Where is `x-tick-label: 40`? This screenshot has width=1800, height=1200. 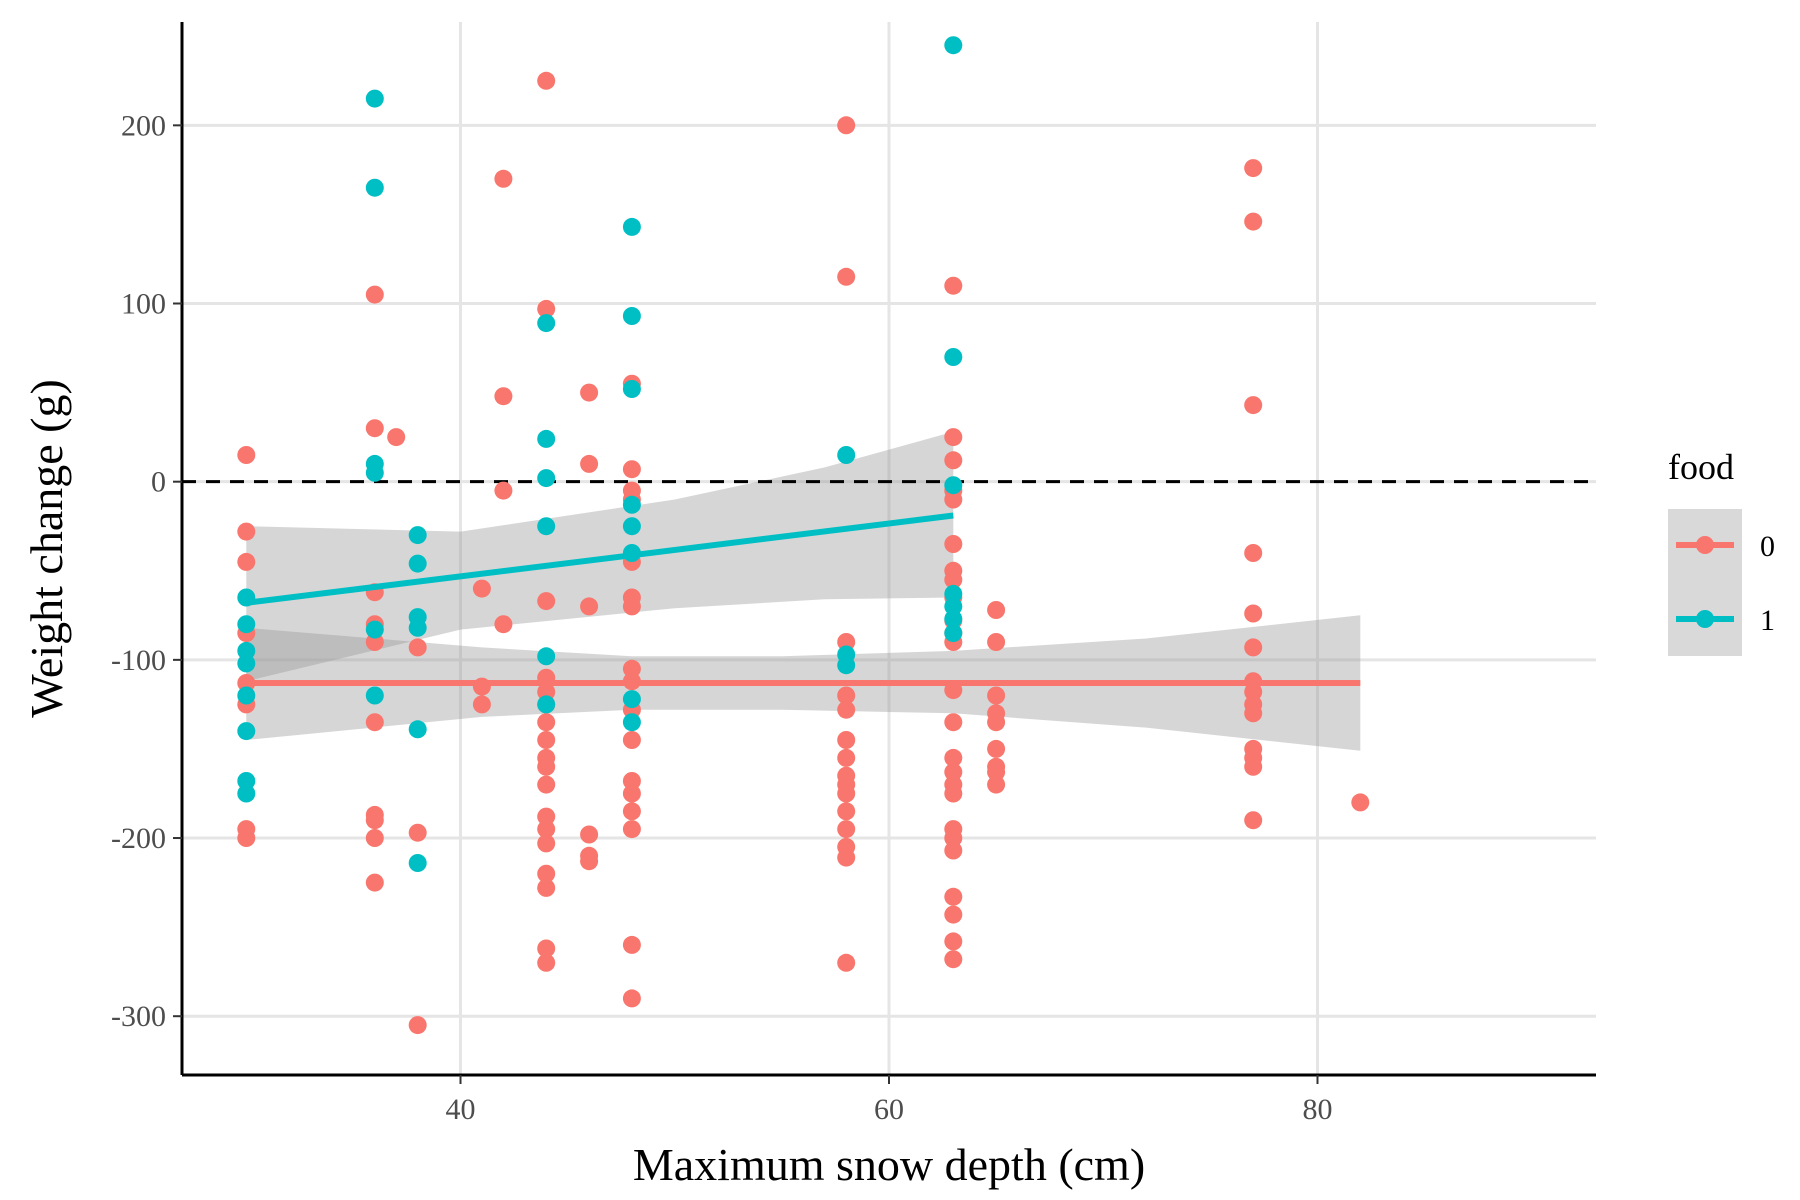 x-tick-label: 40 is located at coordinates (461, 1109).